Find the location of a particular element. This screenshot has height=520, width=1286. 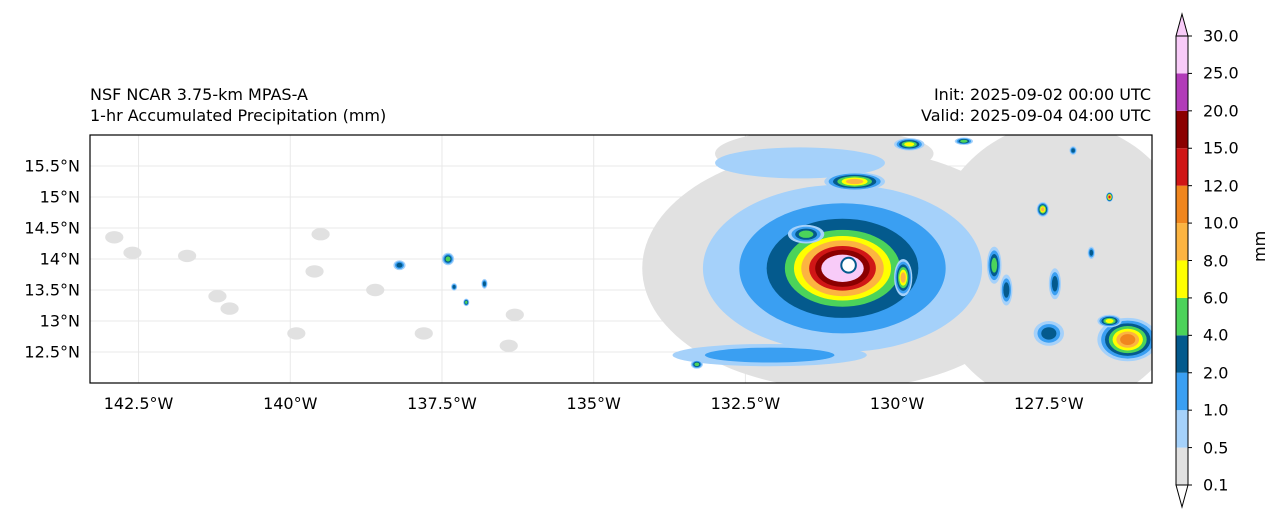

colorbar-tick-label: 20.0 is located at coordinates (1221, 111).